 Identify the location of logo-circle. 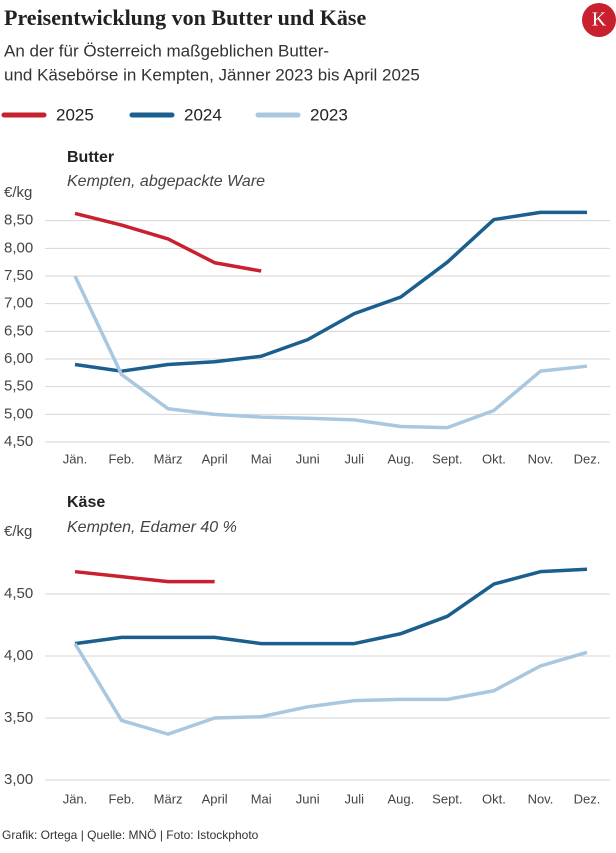
(599, 20).